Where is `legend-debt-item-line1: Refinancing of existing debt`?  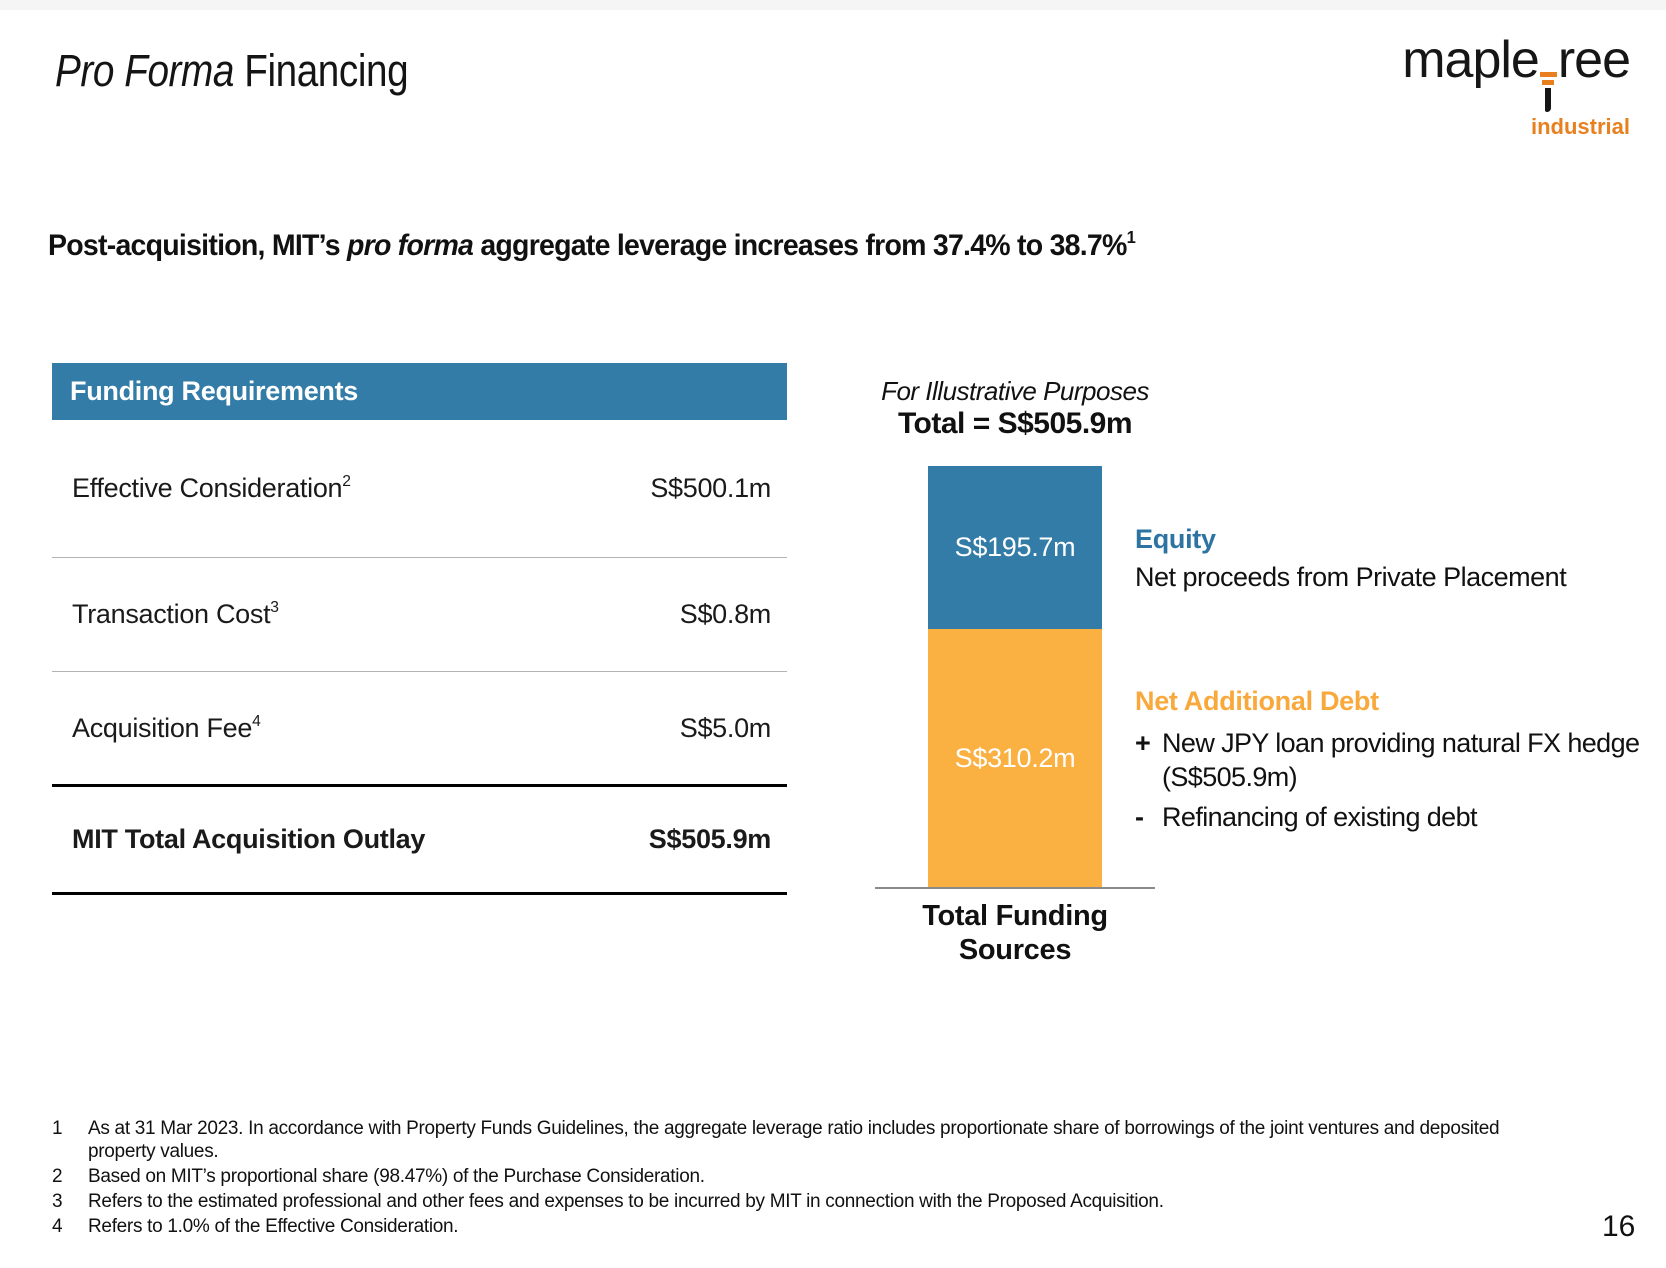
legend-debt-item-line1: Refinancing of existing debt is located at coordinates (1320, 817).